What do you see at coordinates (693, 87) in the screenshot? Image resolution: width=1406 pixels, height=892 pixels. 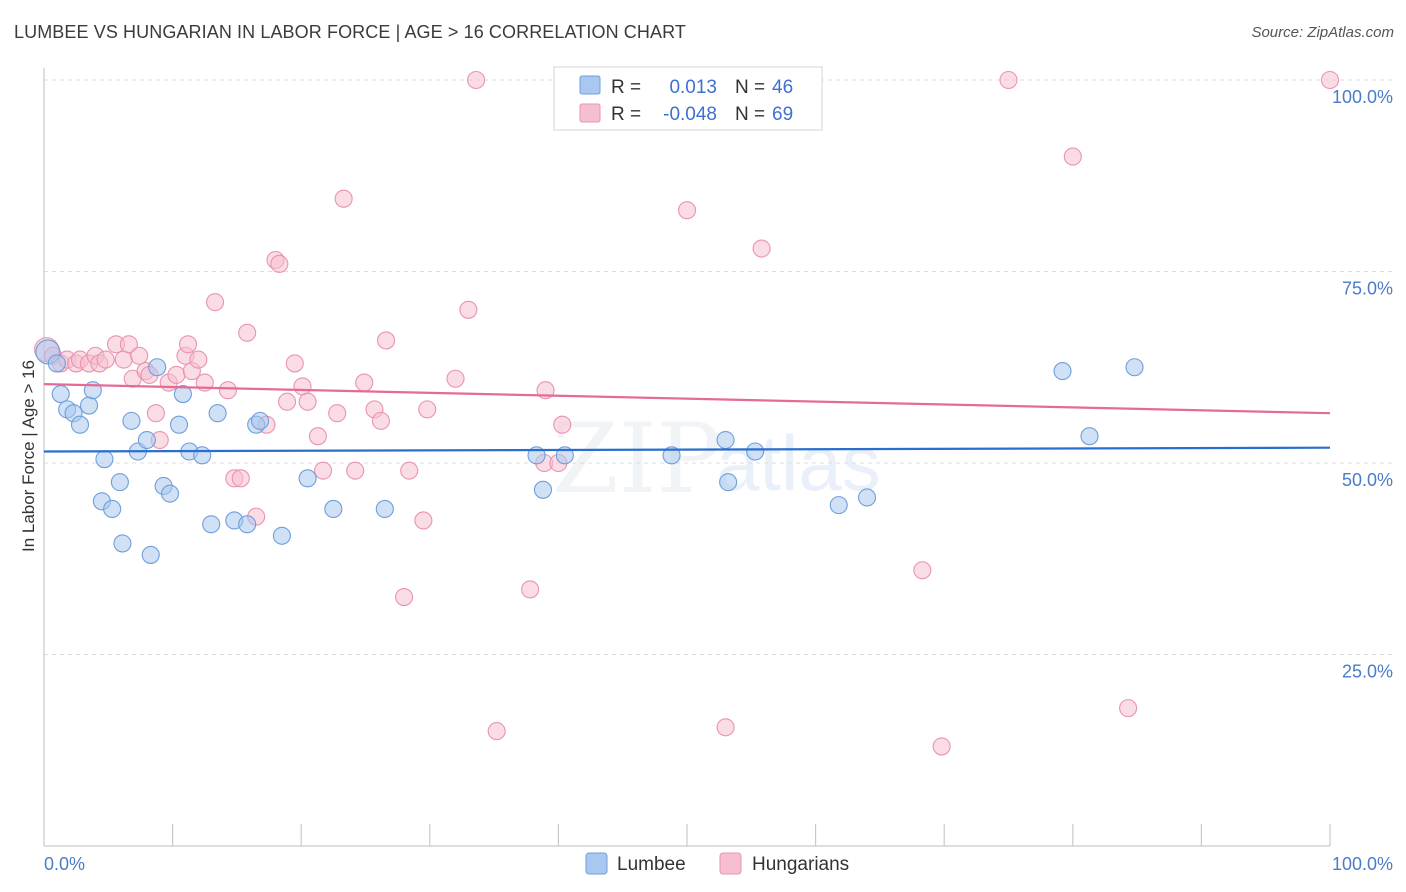 I see `legend-r-value-lumbee: 0.013` at bounding box center [693, 87].